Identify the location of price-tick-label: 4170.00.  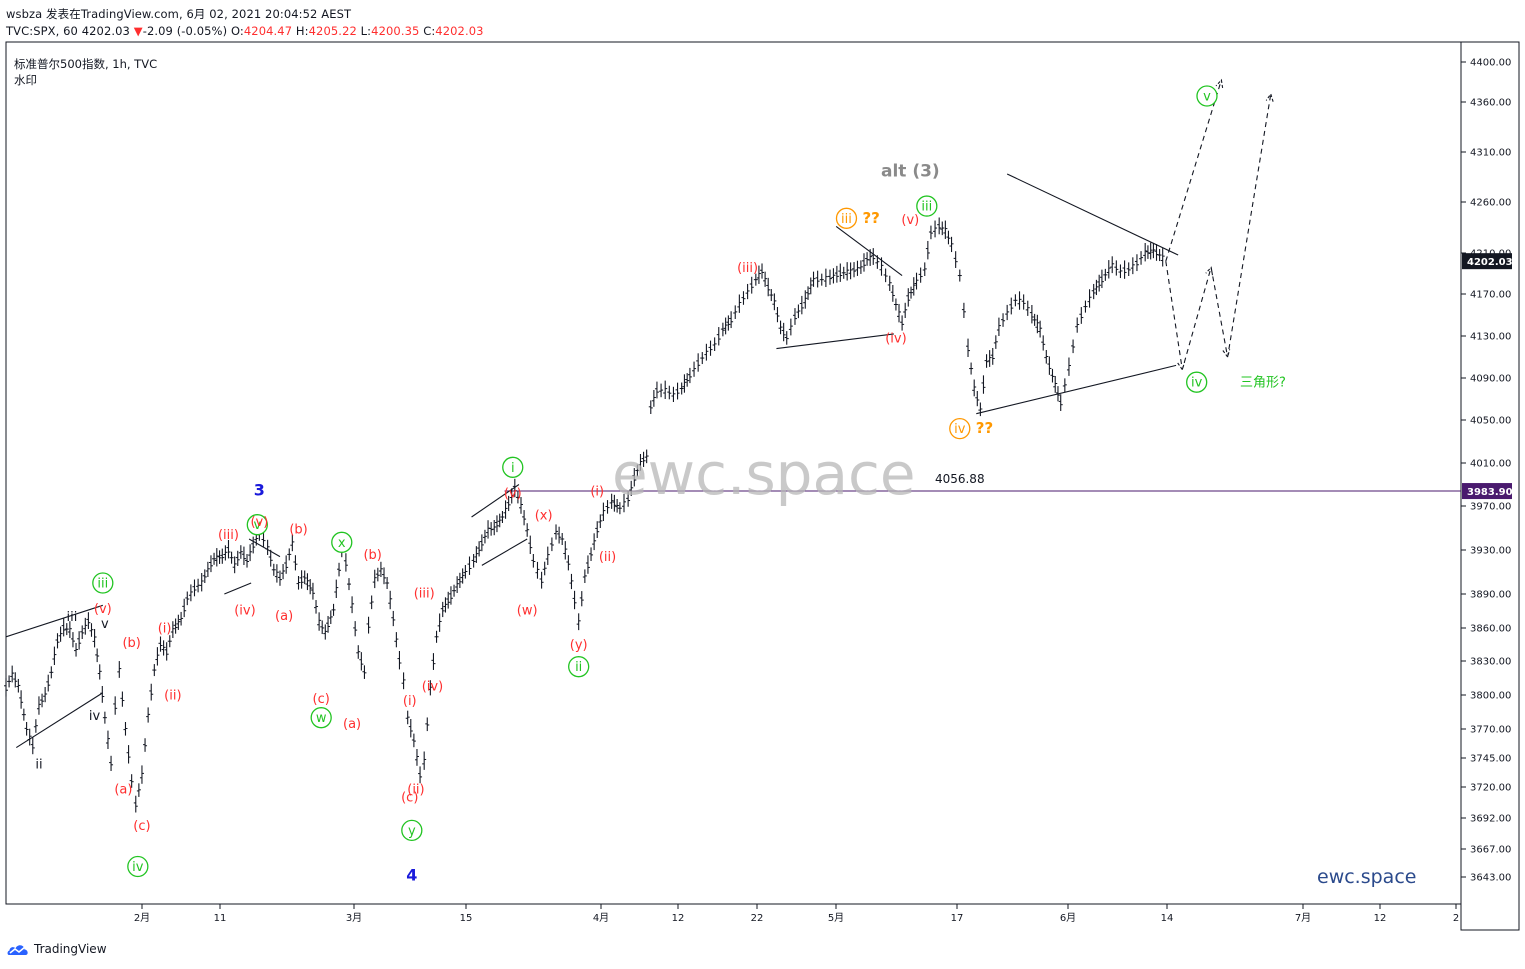
(1490, 295).